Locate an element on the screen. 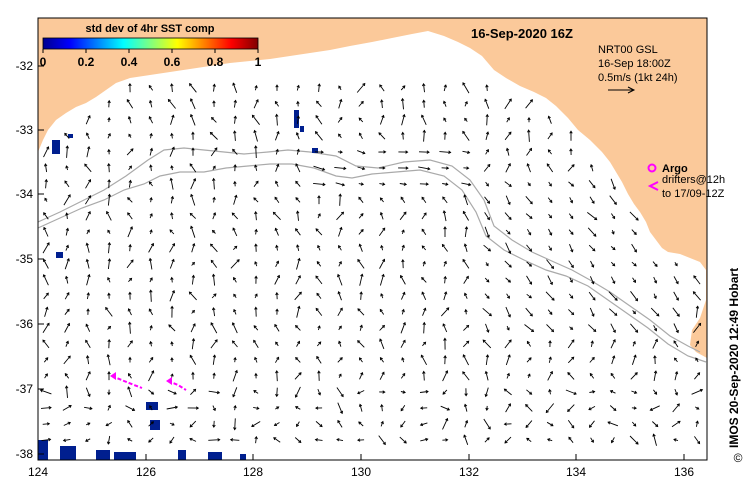  drifter-head-icon is located at coordinates (169, 381).